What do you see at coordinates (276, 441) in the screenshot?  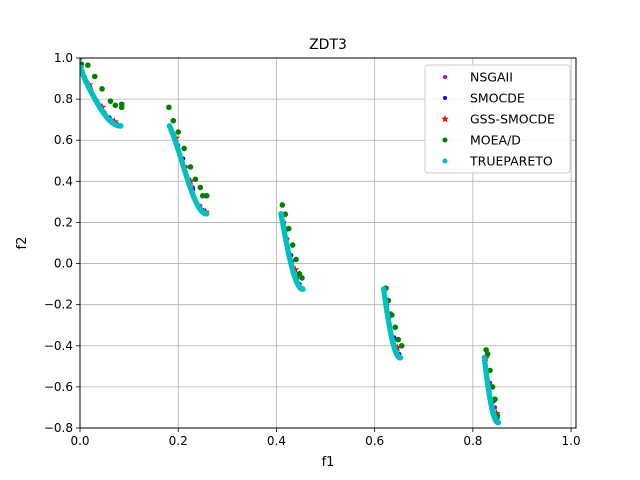 I see `x-tick-label: 0.4` at bounding box center [276, 441].